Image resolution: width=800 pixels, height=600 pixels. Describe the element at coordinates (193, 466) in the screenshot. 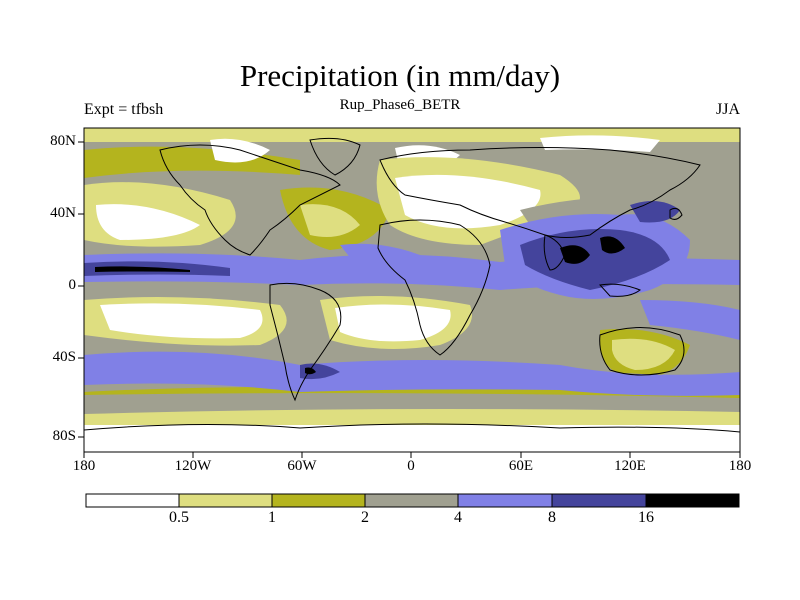

I see `lon-label: 120W` at that location.